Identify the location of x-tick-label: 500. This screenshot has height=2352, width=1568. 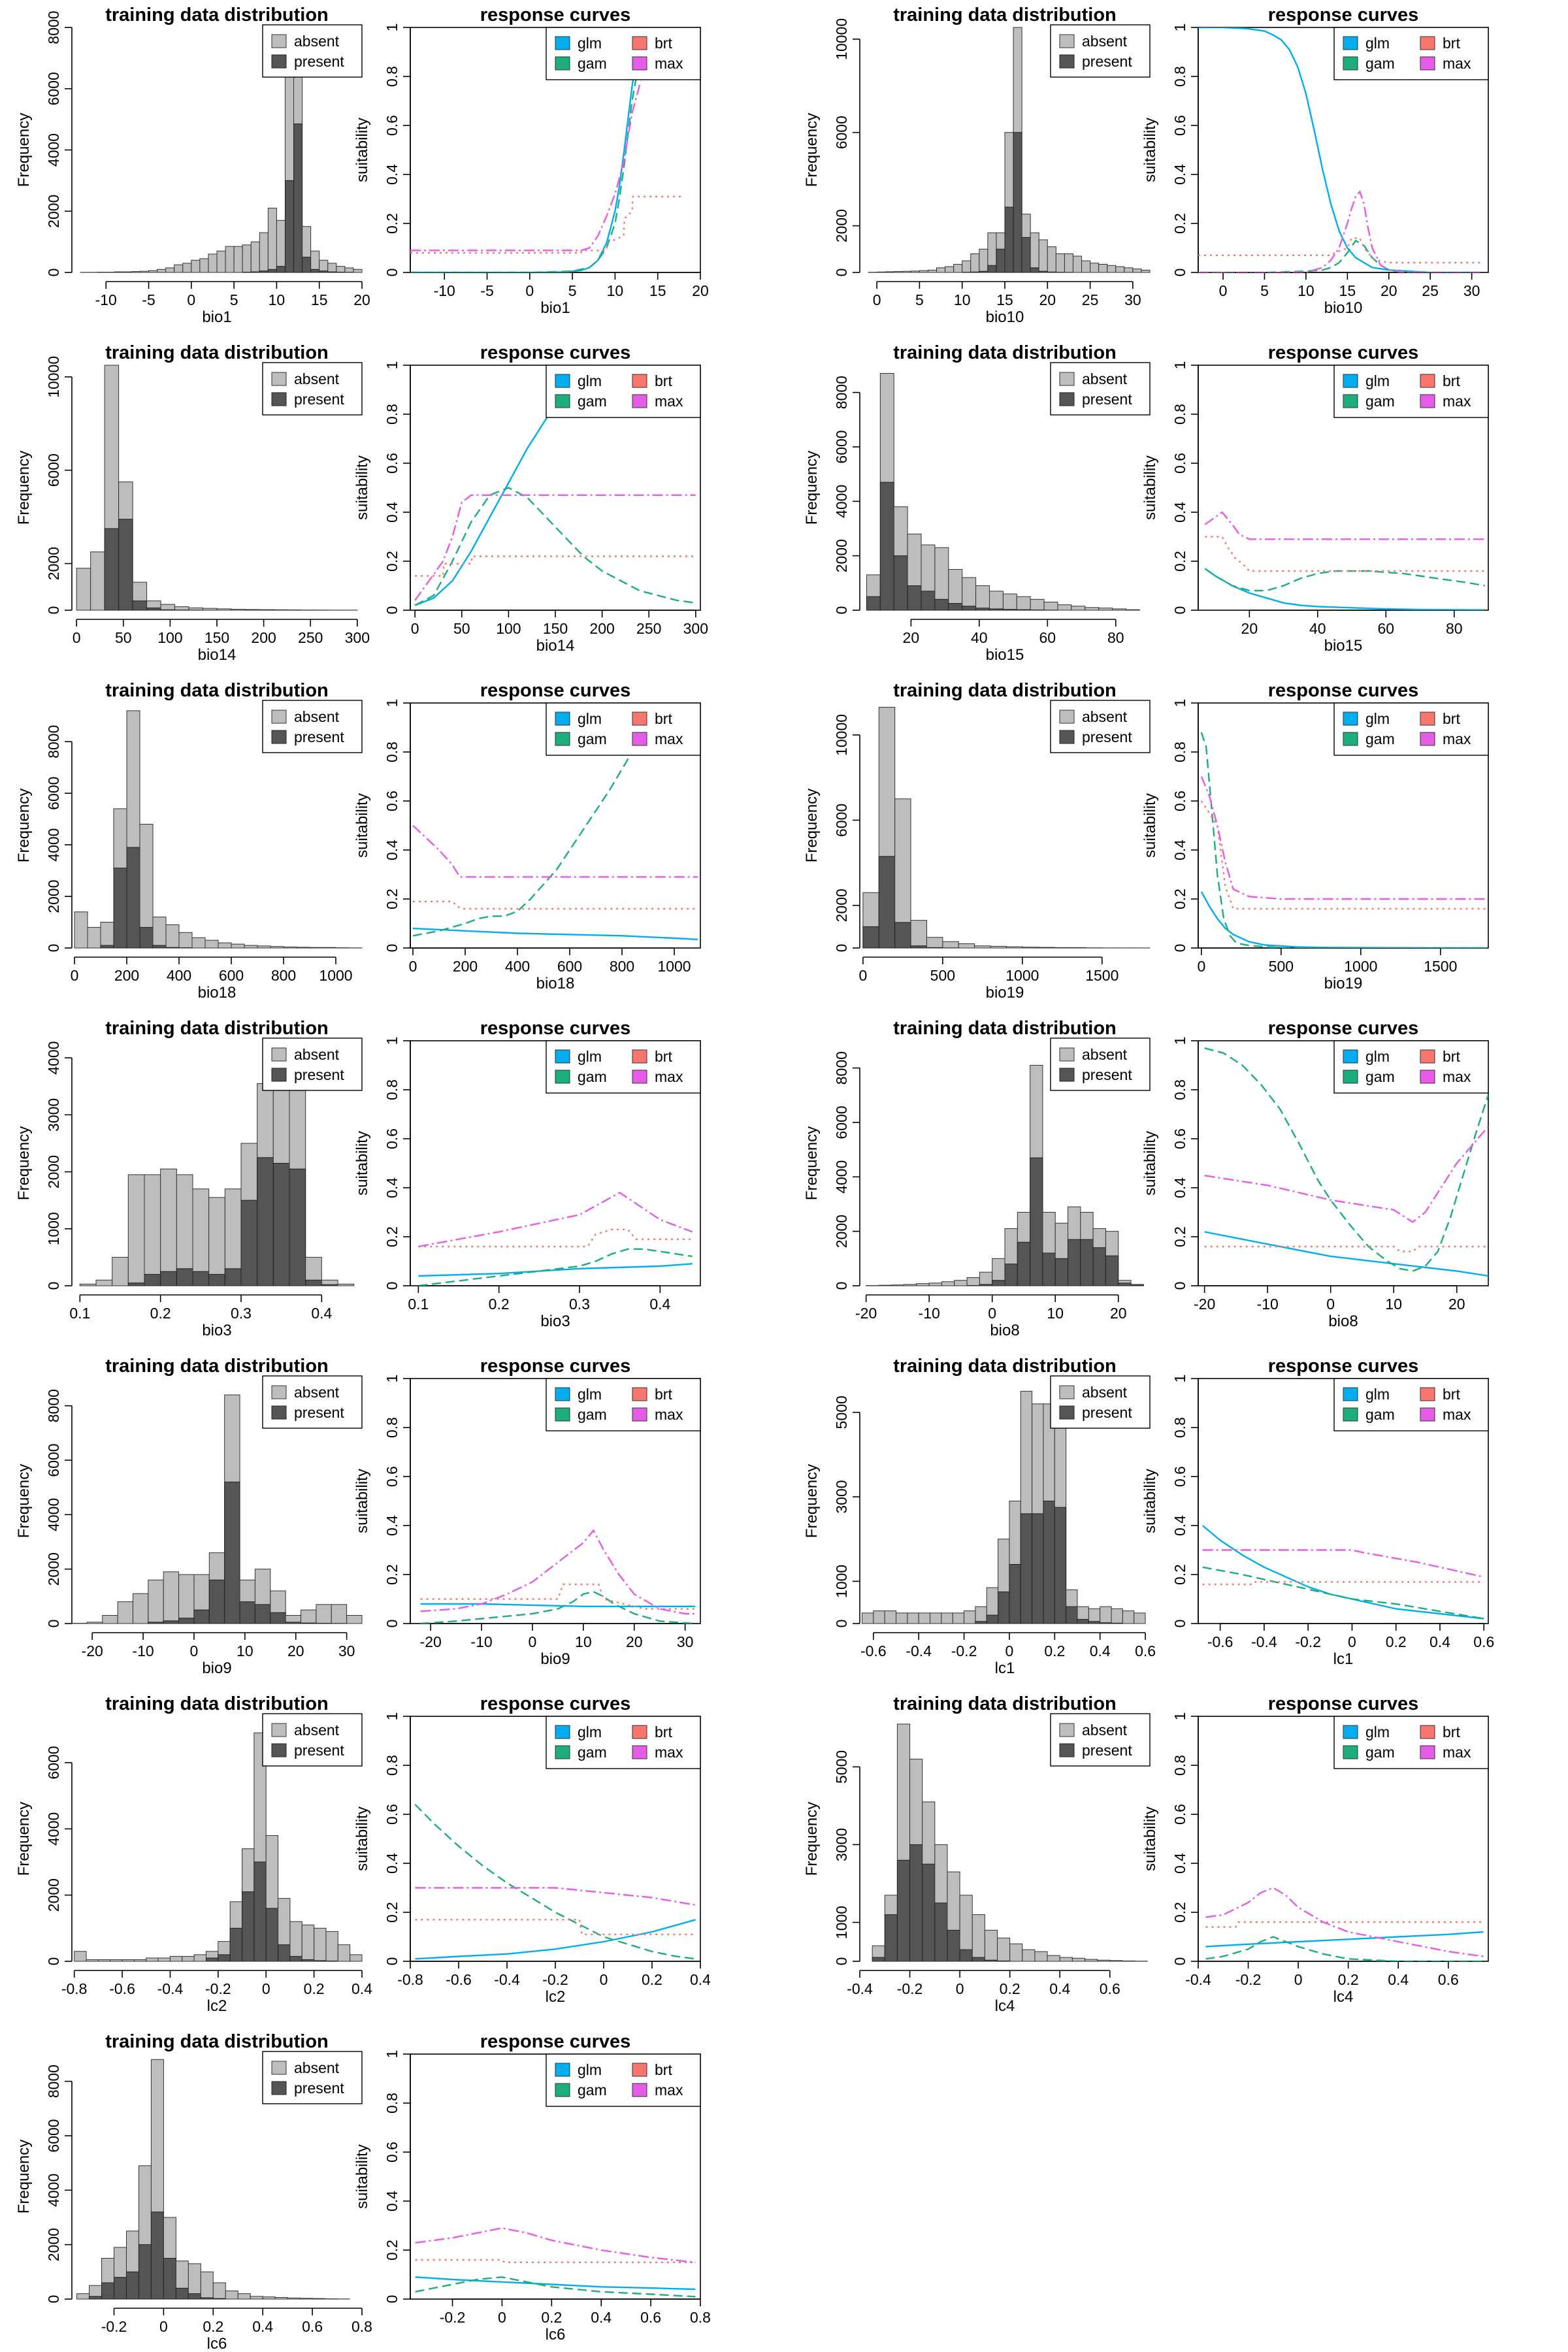
(1281, 966).